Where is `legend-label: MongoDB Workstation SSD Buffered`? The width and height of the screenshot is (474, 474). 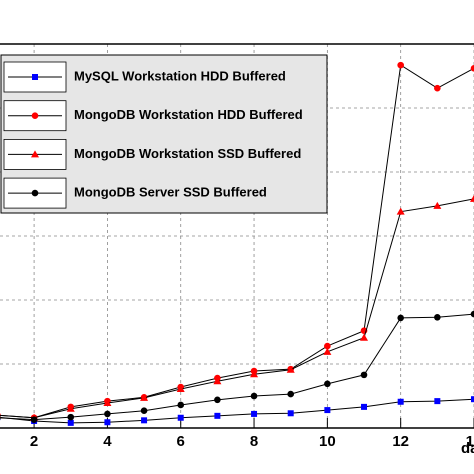 legend-label: MongoDB Workstation SSD Buffered is located at coordinates (187, 153).